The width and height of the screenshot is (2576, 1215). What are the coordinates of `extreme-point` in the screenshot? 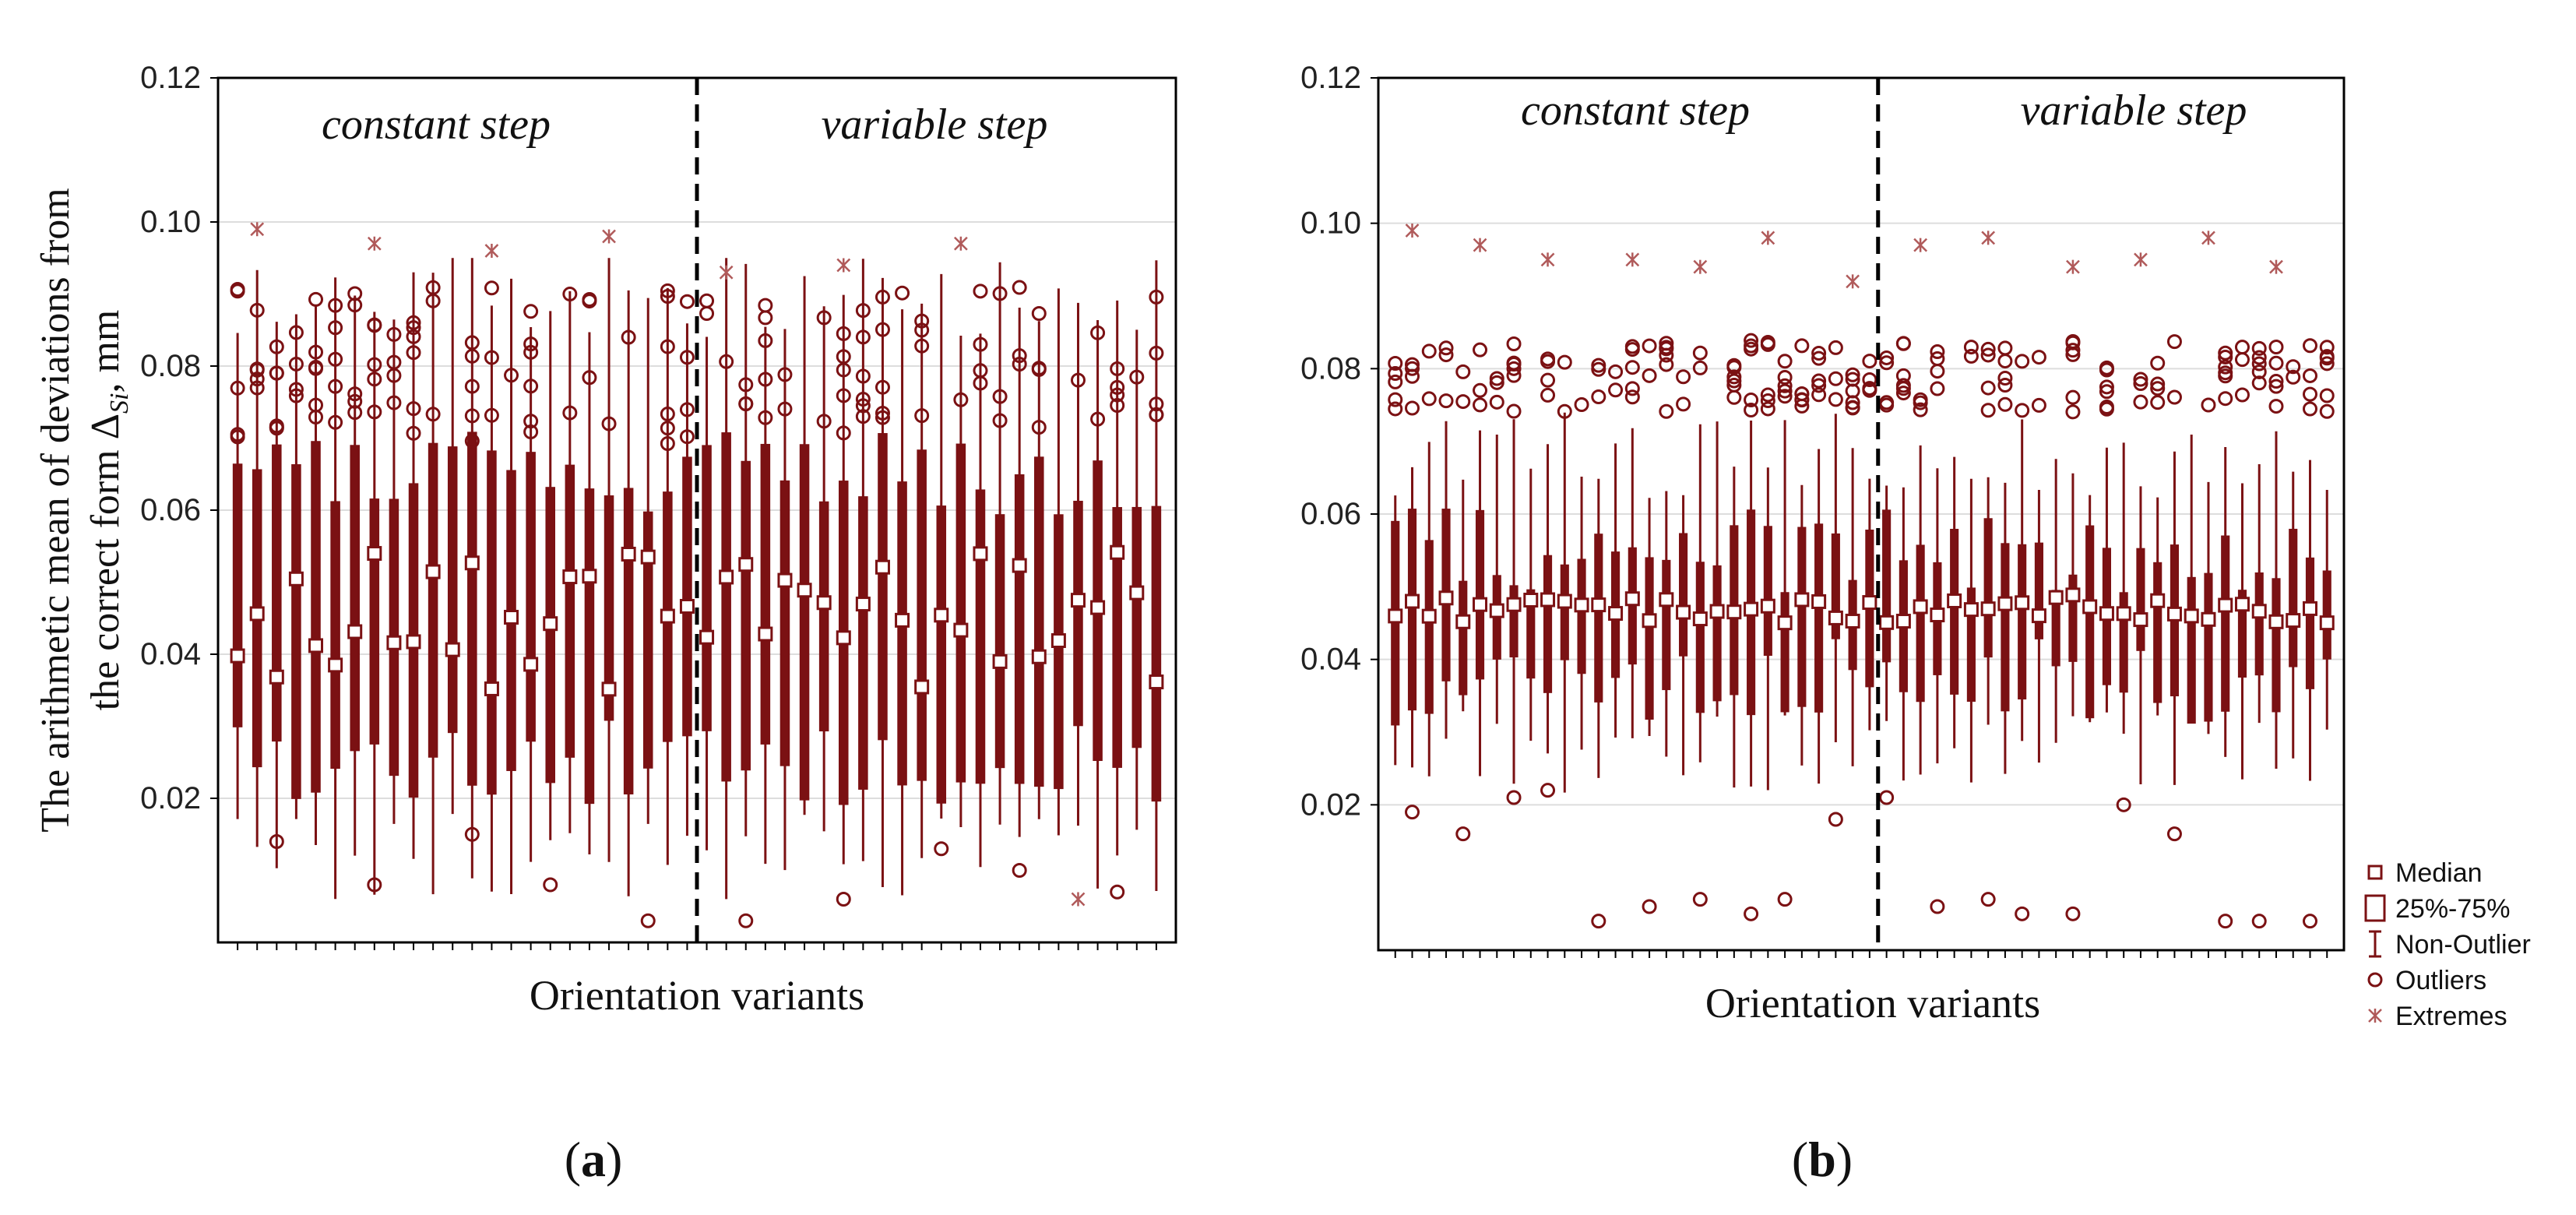 It's located at (1988, 238).